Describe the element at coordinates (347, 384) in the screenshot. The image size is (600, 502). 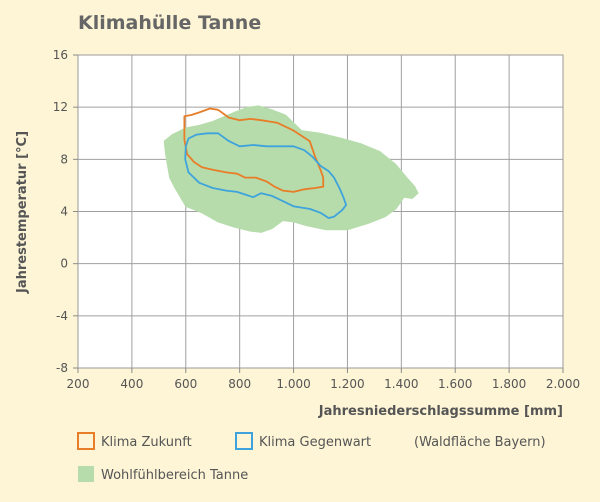
I see `x-tick-label: 1.200` at that location.